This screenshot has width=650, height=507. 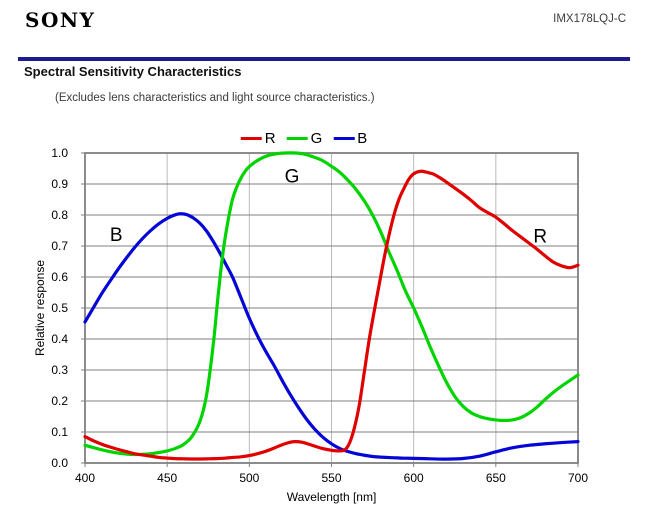 What do you see at coordinates (251, 138) in the screenshot?
I see `legend-swatch-r` at bounding box center [251, 138].